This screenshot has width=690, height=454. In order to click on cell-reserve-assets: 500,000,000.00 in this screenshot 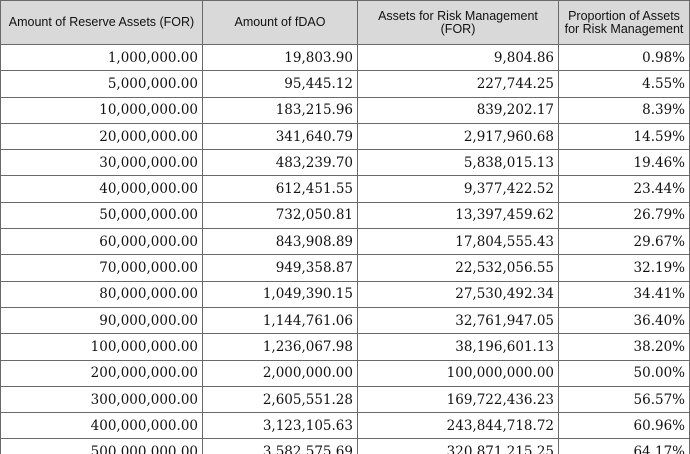, I will do `click(101, 446)`.